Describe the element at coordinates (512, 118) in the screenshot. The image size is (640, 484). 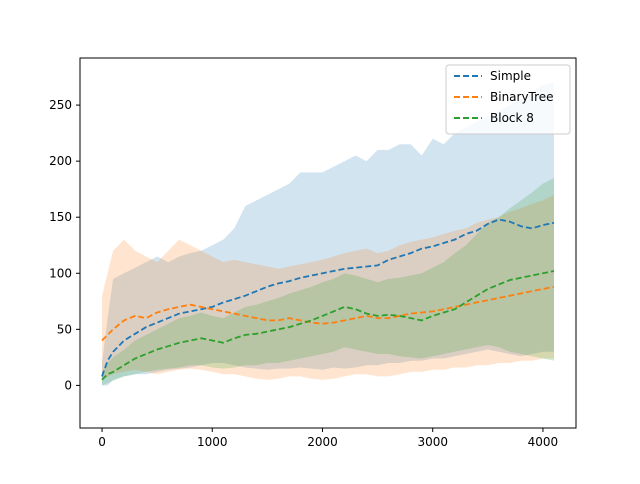
I see `legend-label: Block 8` at that location.